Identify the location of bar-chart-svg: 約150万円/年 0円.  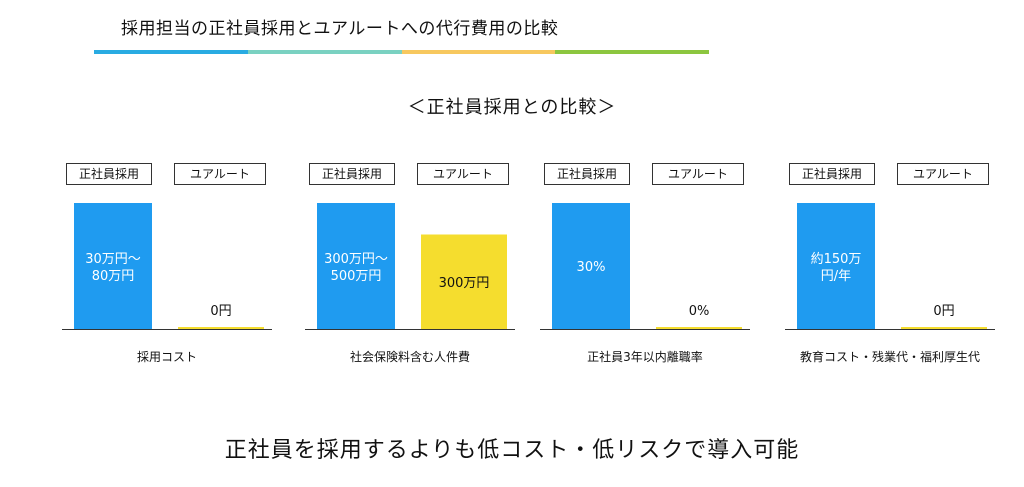
(890, 266).